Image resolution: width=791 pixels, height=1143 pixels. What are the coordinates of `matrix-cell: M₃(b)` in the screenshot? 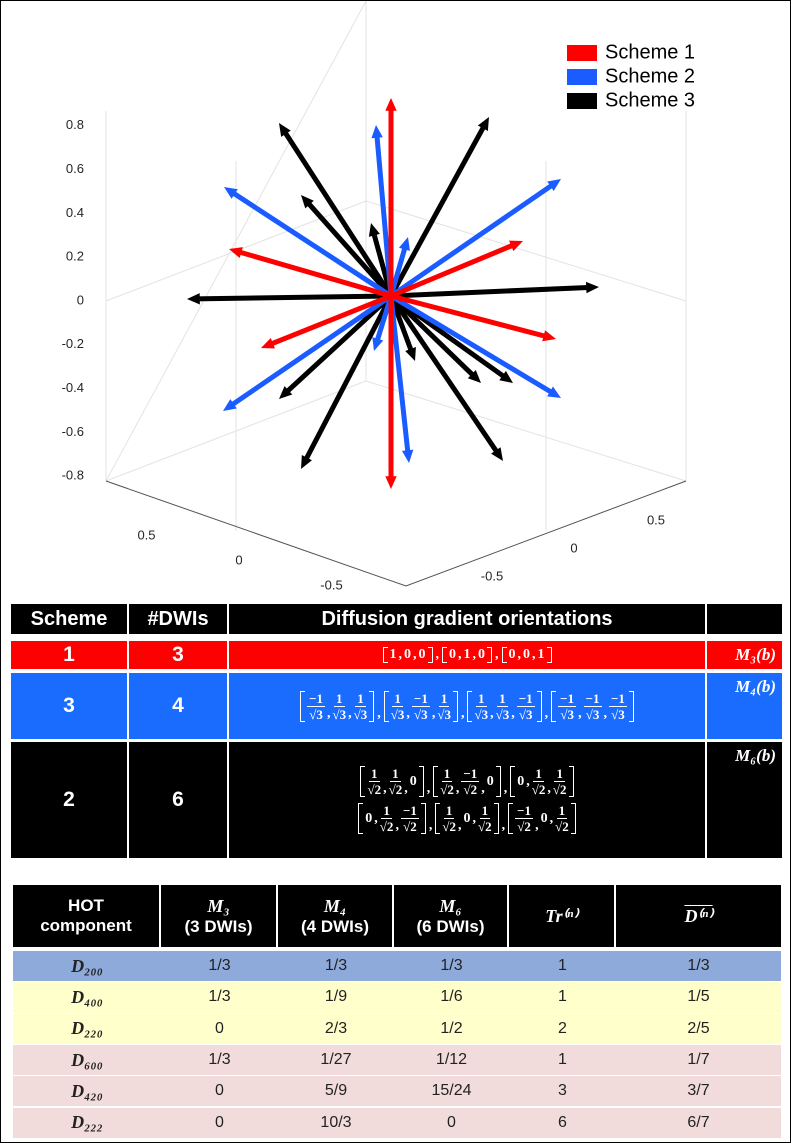 It's located at (744, 655).